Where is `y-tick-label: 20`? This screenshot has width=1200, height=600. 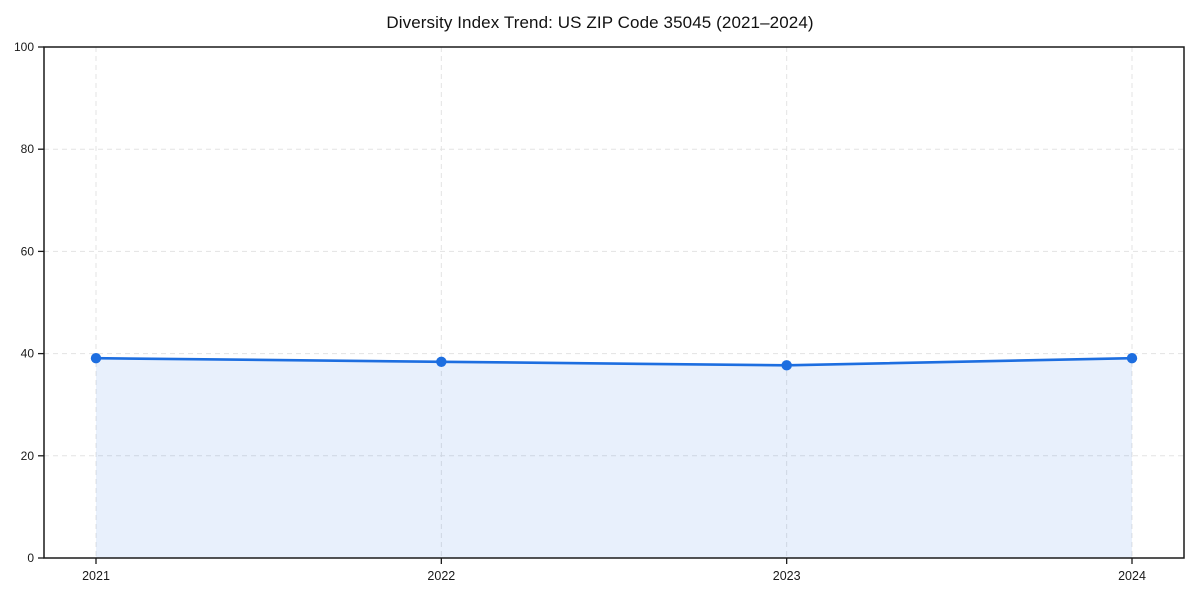
y-tick-label: 20 is located at coordinates (28, 456).